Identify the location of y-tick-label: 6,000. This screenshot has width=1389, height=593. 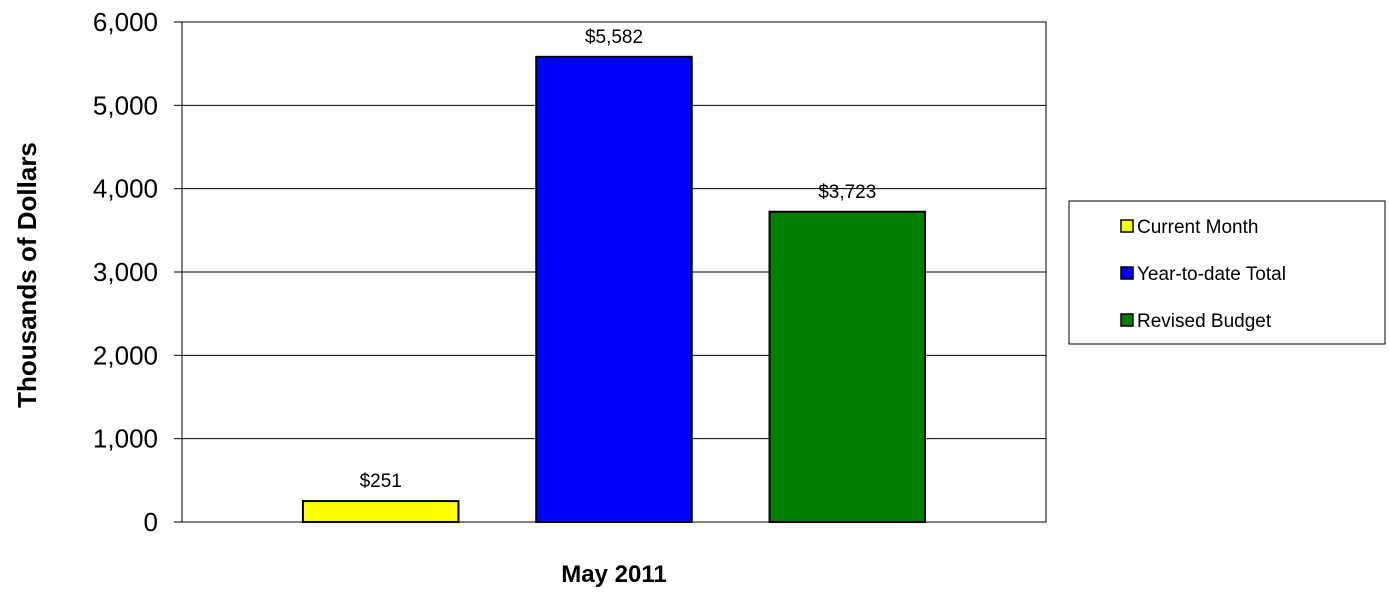
(125, 22).